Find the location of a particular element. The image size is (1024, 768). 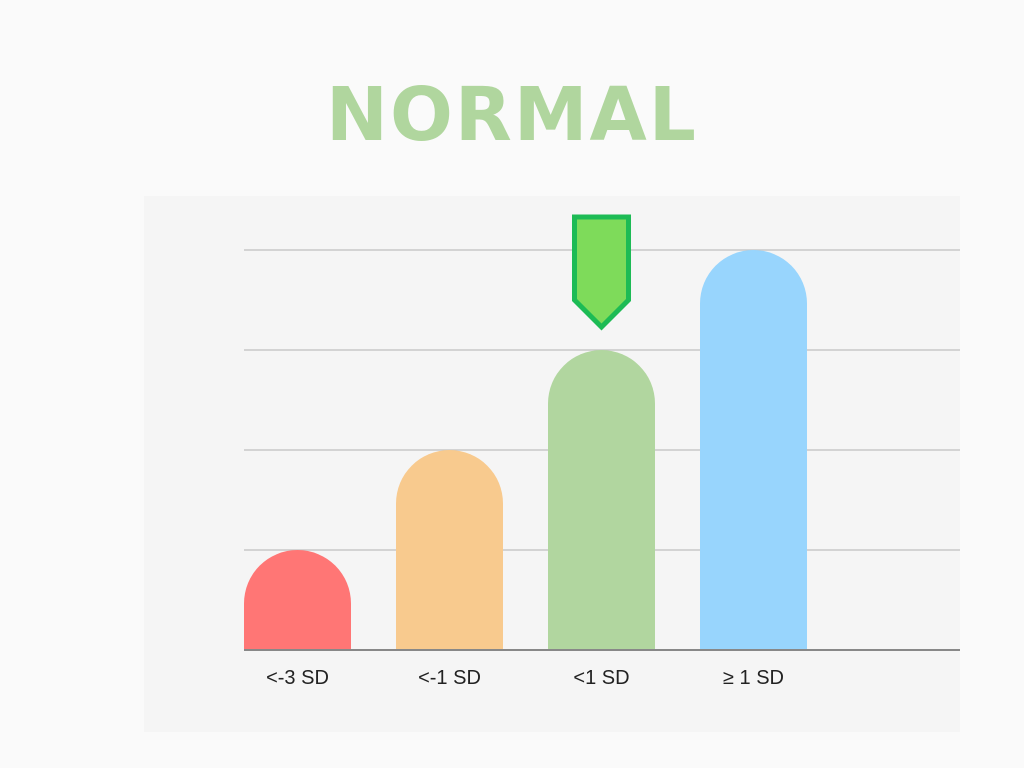

page-title: NORMAL is located at coordinates (512, 115).